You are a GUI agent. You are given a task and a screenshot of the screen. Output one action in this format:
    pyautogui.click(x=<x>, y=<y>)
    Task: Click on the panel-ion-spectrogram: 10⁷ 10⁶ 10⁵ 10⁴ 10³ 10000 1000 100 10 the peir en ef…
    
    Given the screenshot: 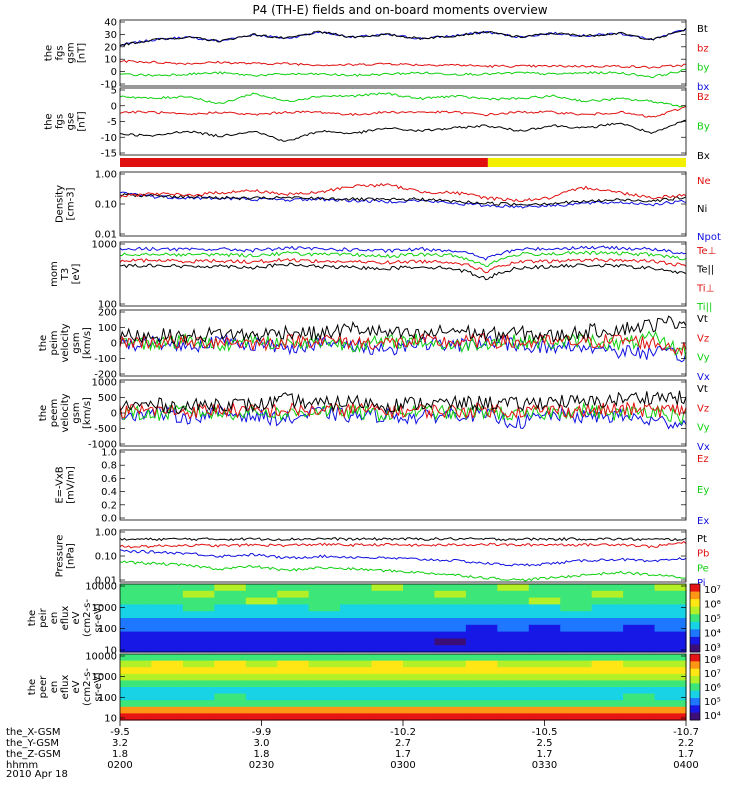 What is the action you would take?
    pyautogui.click(x=374, y=619)
    